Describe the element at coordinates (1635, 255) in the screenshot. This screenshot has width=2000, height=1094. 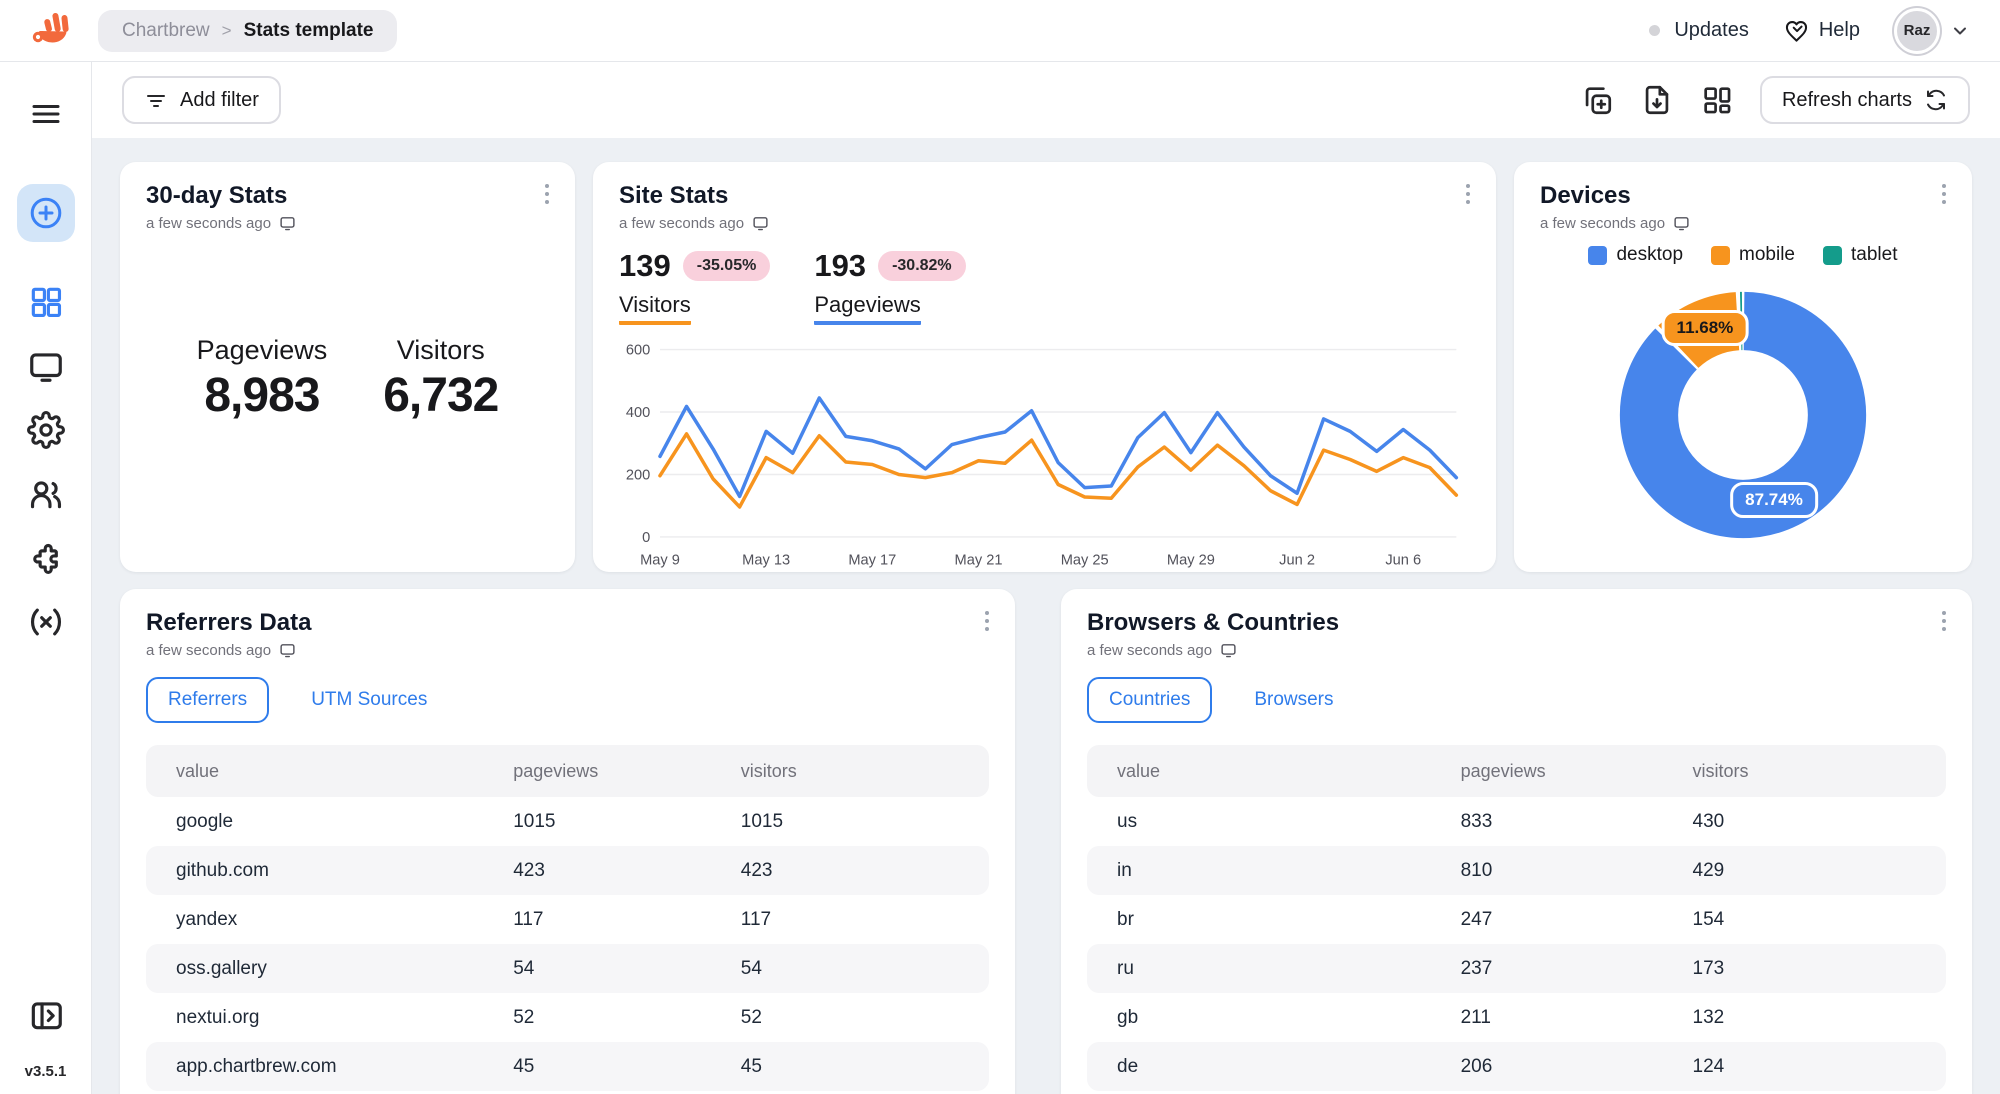
I see `legend-item-desktop: desktop` at that location.